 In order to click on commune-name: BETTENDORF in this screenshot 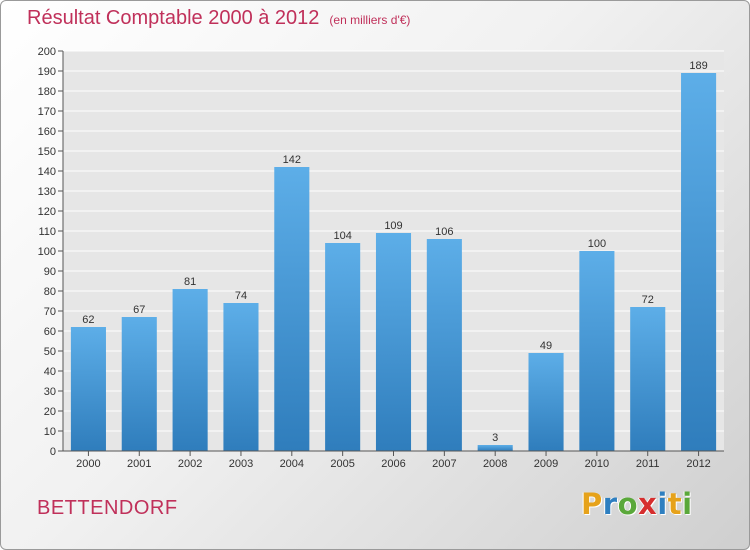, I will do `click(107, 508)`.